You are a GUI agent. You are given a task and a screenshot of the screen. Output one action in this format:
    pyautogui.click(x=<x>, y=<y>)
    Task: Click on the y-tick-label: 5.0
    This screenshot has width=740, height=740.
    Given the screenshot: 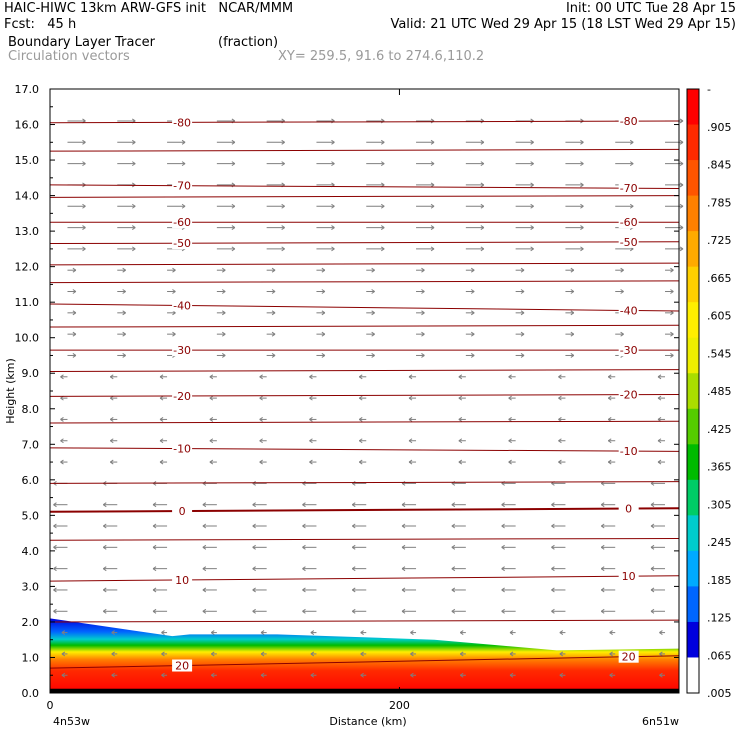 What is the action you would take?
    pyautogui.click(x=31, y=515)
    